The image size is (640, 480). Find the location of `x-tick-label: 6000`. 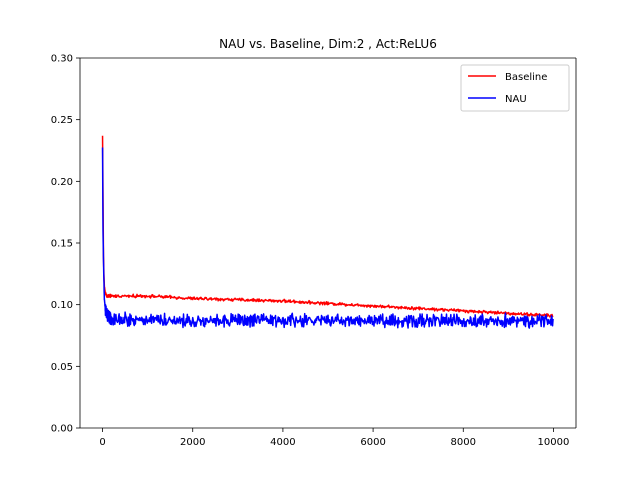

x-tick-label: 6000 is located at coordinates (372, 442).